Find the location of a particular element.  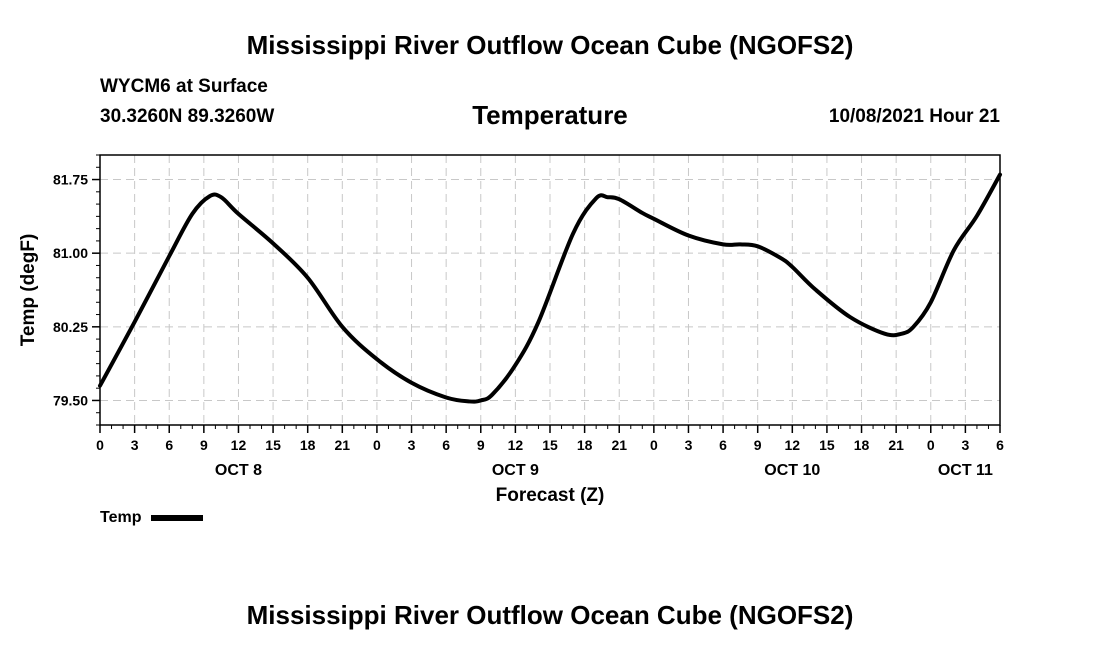

y-tick-label: 79.50 is located at coordinates (70, 400).